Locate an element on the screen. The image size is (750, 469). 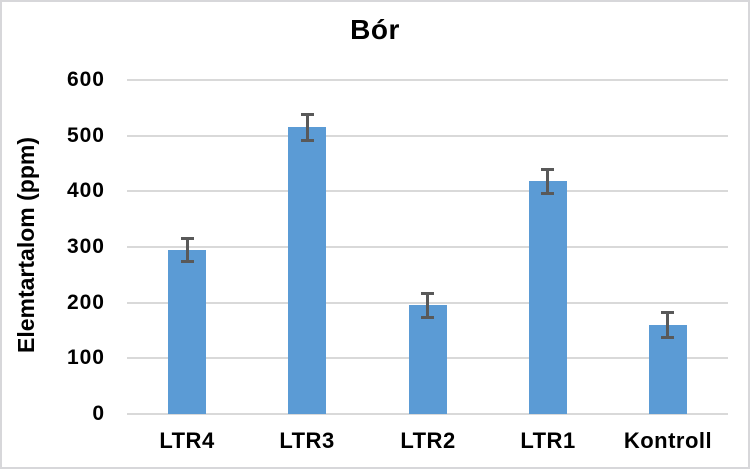
x-tick-label-kontroll: Kontroll is located at coordinates (668, 440).